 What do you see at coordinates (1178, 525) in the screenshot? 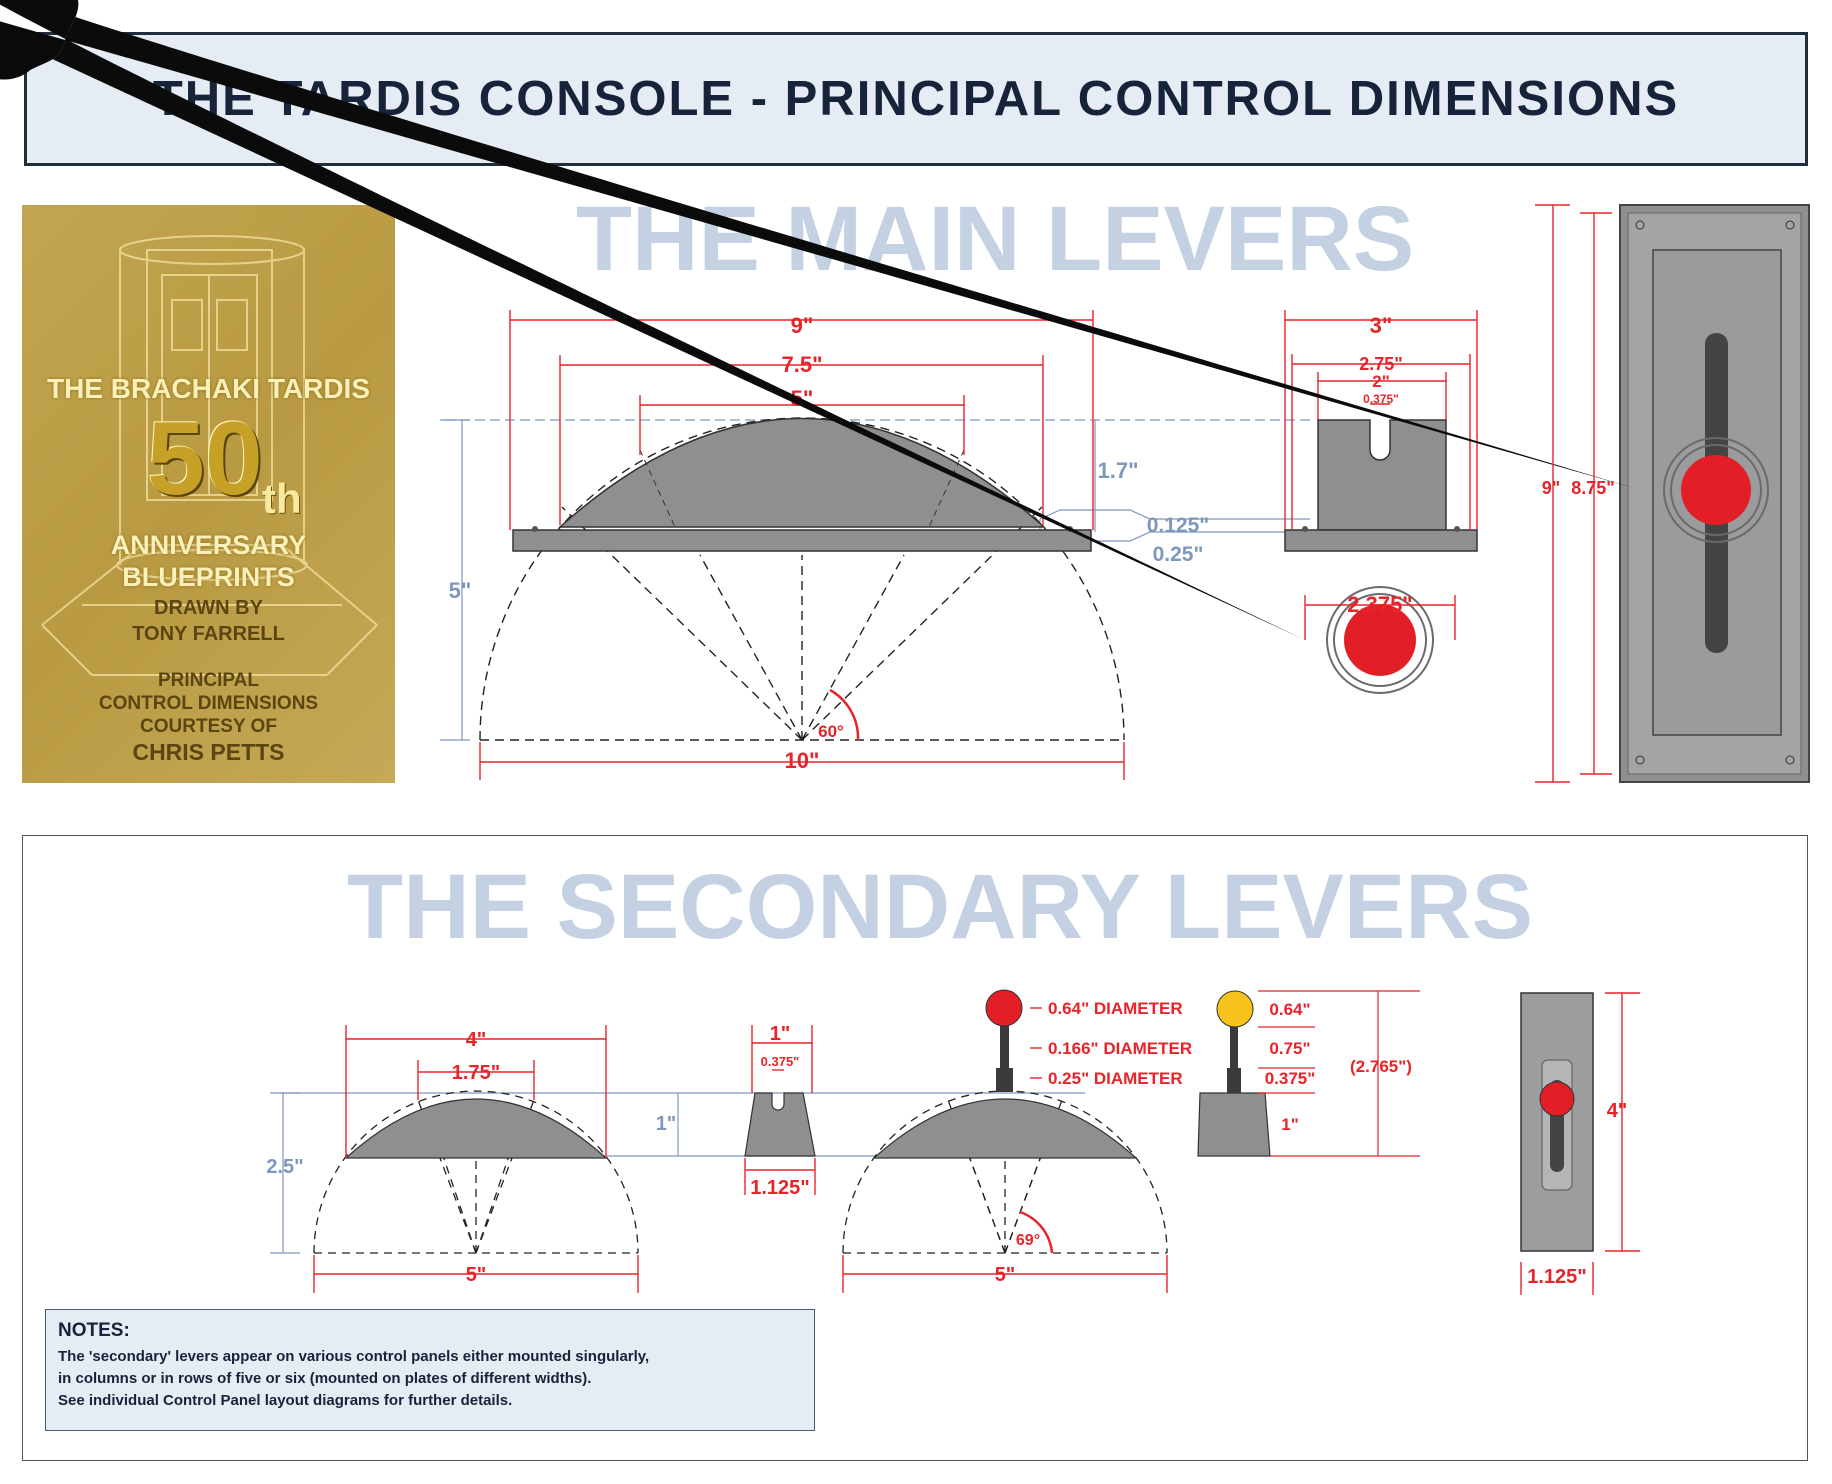
I see `dim-main-0-125: 0.125"` at bounding box center [1178, 525].